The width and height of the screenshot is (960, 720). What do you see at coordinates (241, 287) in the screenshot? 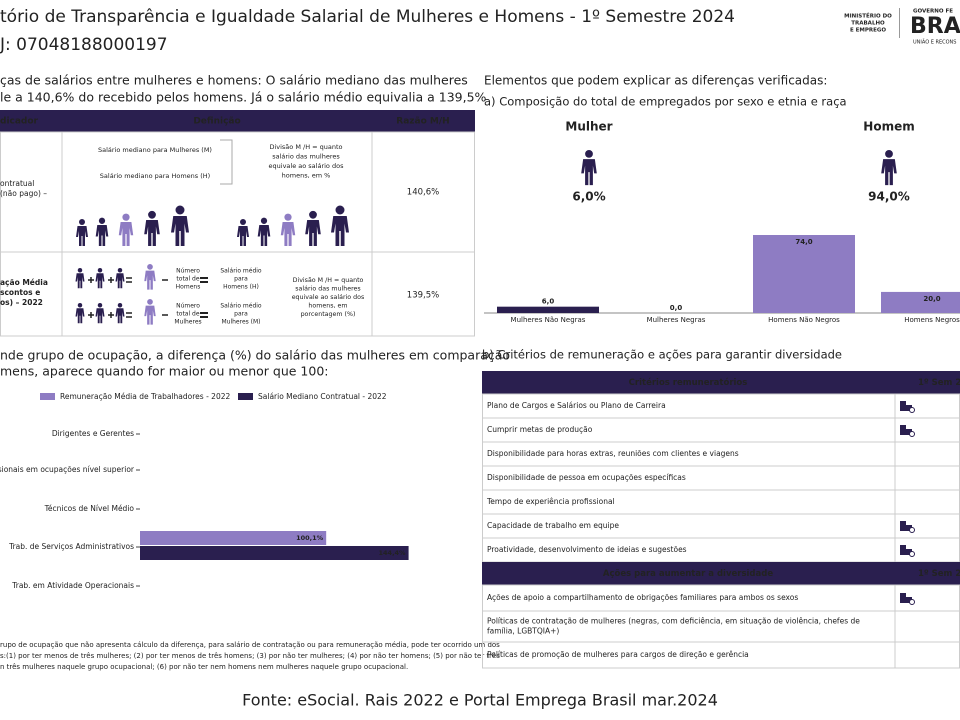
I see `definition-item: Homens (H)` at bounding box center [241, 287].